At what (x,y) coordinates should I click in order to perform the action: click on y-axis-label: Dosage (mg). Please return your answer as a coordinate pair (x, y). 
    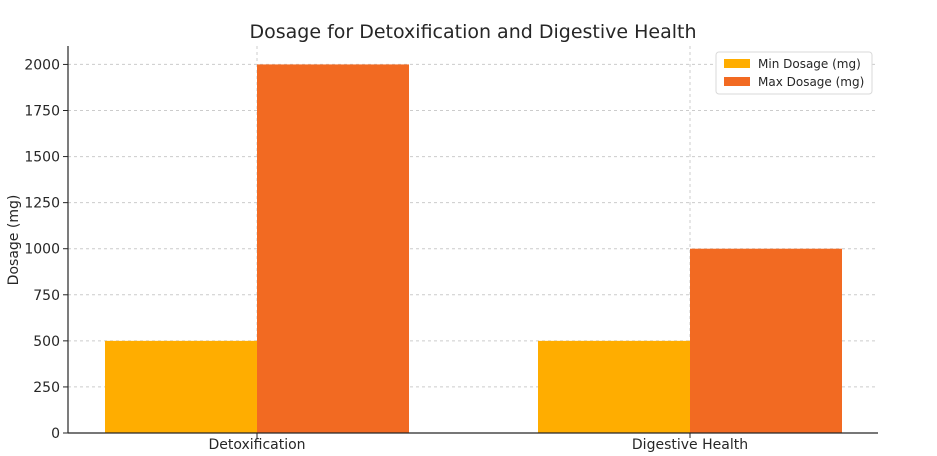
    Looking at the image, I should click on (14, 240).